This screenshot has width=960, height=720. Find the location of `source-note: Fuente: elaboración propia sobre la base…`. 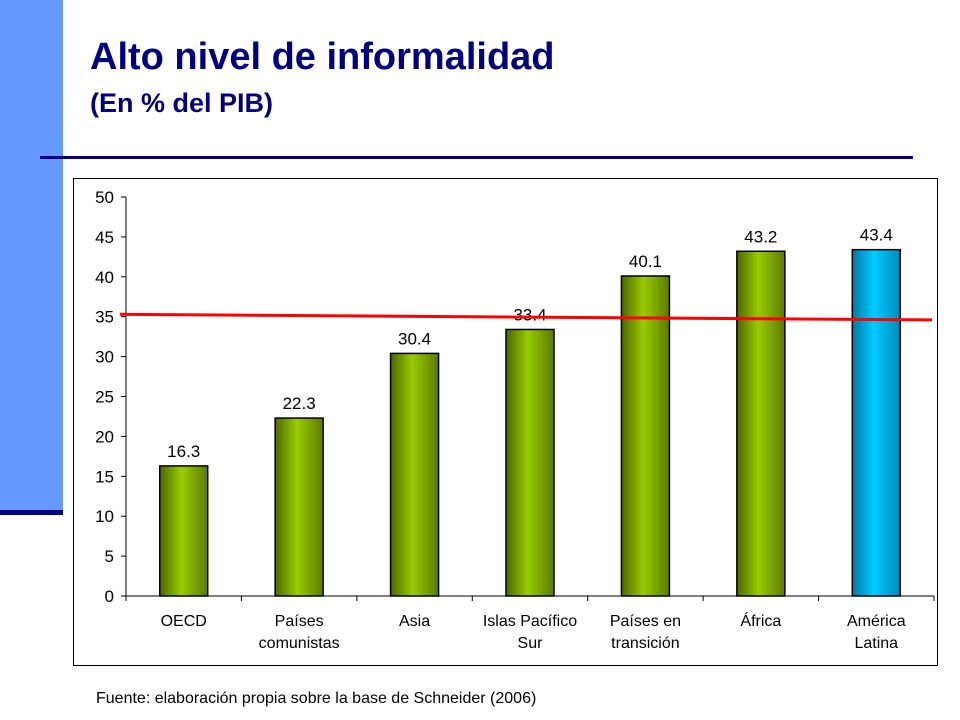

source-note: Fuente: elaboración propia sobre la base… is located at coordinates (316, 698).